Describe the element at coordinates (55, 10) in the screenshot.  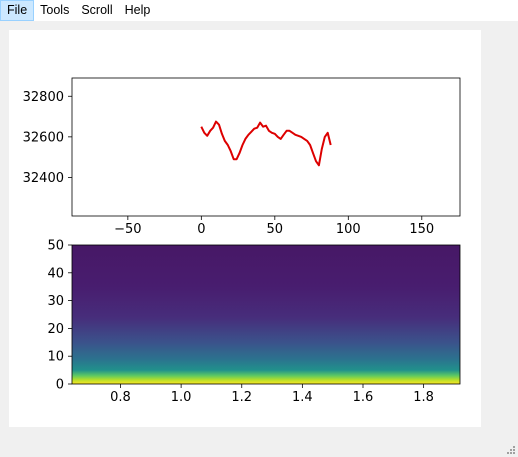
I see `menu-tools: Tools` at that location.